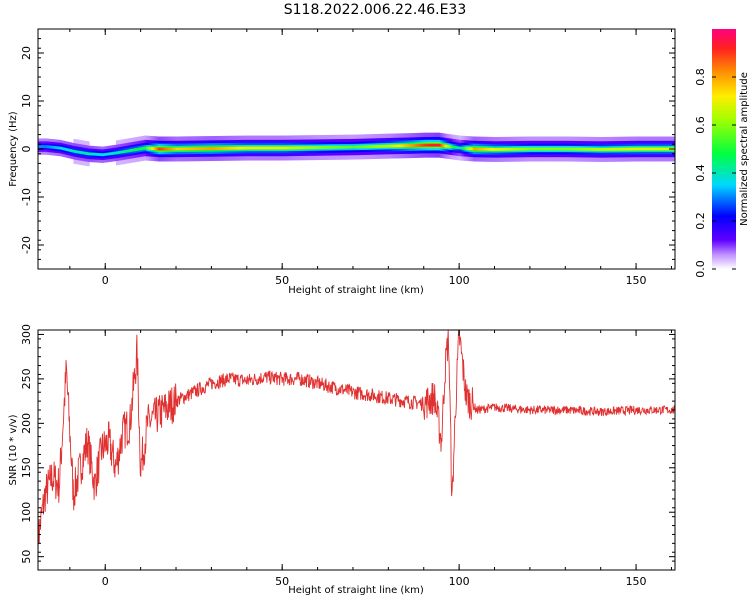  Describe the element at coordinates (636, 280) in the screenshot. I see `top-xtick-label: 150` at that location.